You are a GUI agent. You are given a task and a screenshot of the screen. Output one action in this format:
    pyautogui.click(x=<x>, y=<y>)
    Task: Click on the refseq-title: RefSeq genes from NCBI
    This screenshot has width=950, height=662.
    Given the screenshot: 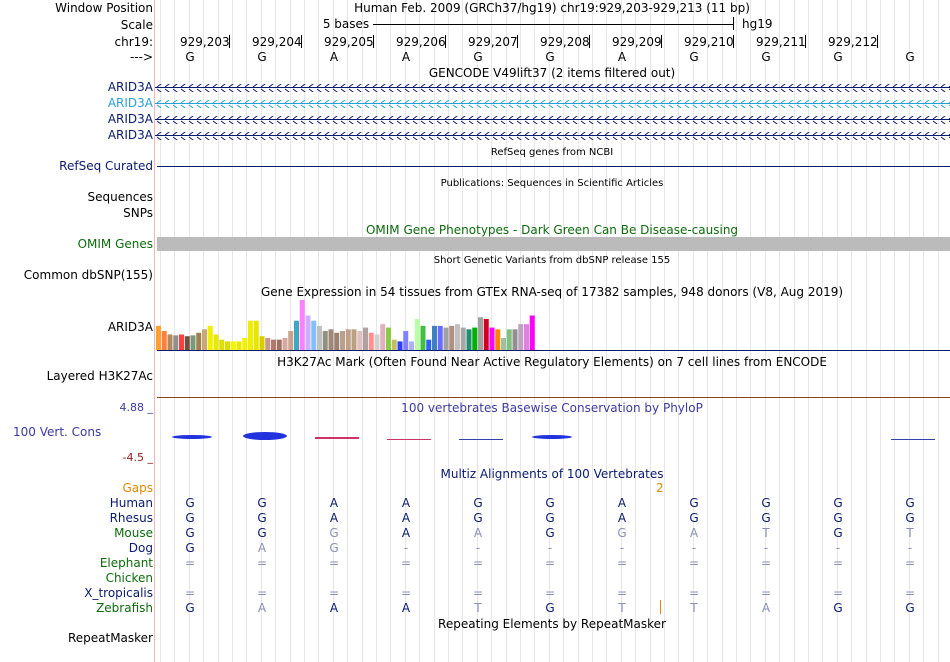 What is the action you would take?
    pyautogui.click(x=552, y=152)
    